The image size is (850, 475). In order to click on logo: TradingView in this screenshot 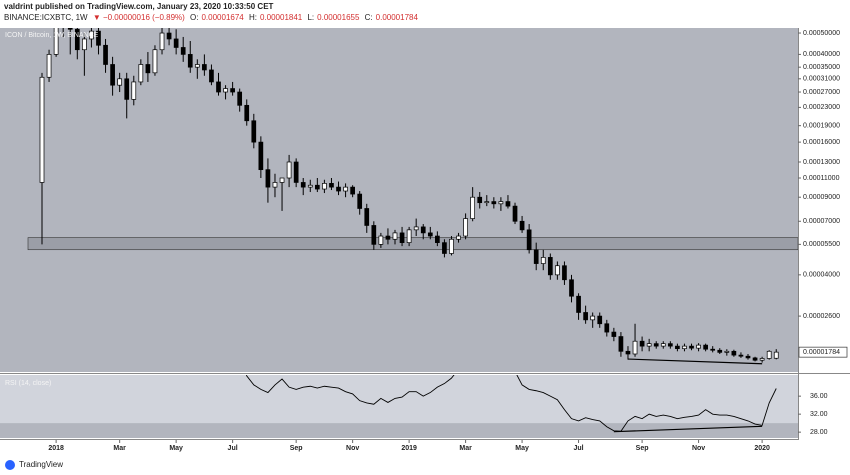, I will do `click(34, 465)`.